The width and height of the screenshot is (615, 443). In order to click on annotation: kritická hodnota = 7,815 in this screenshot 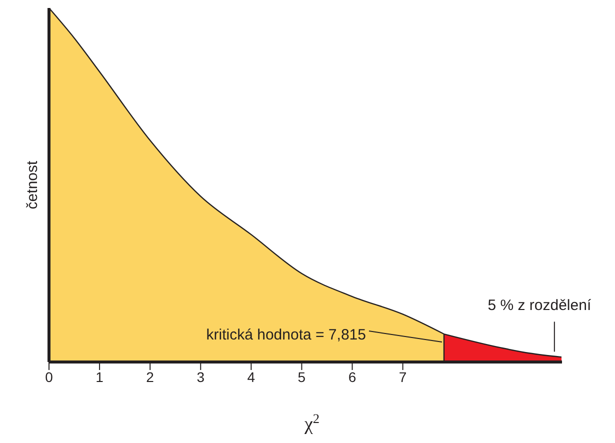, I will do `click(286, 335)`.